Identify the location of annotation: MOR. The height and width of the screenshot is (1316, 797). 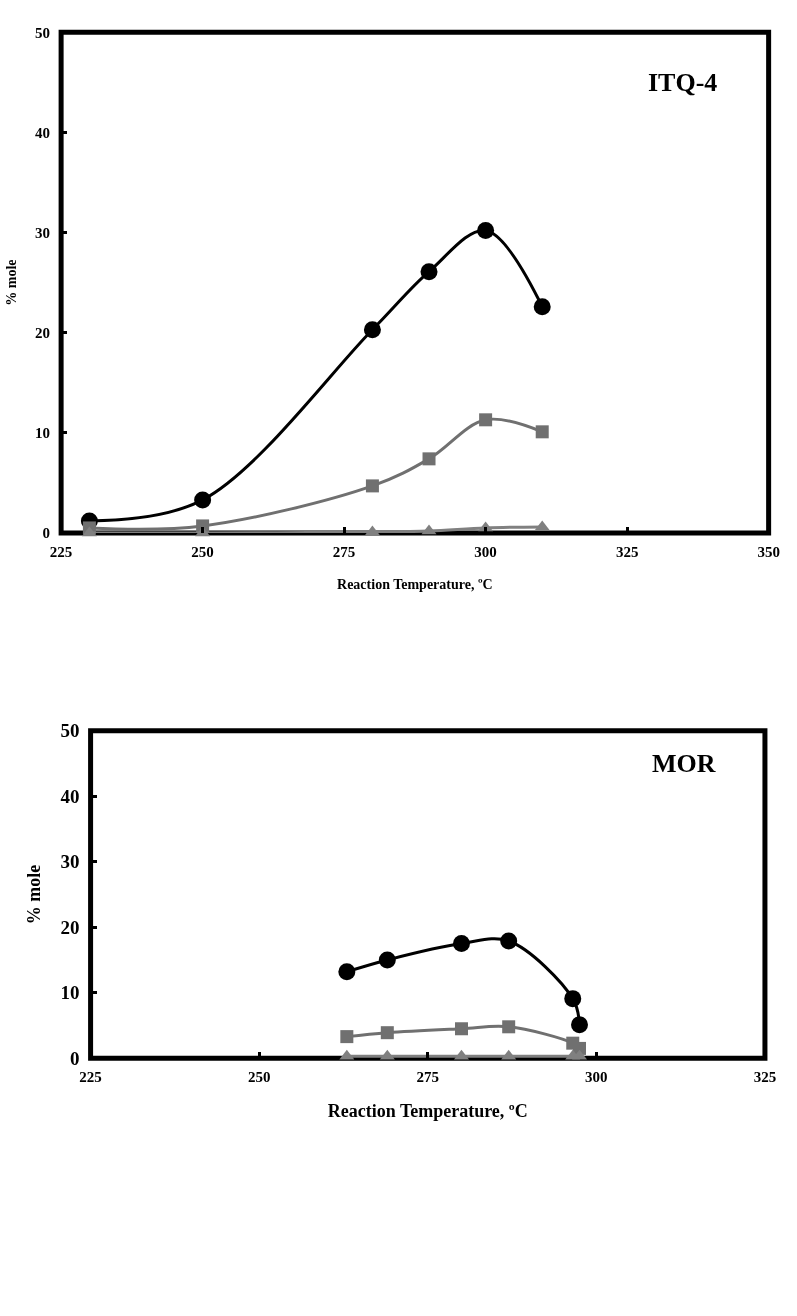
(684, 763).